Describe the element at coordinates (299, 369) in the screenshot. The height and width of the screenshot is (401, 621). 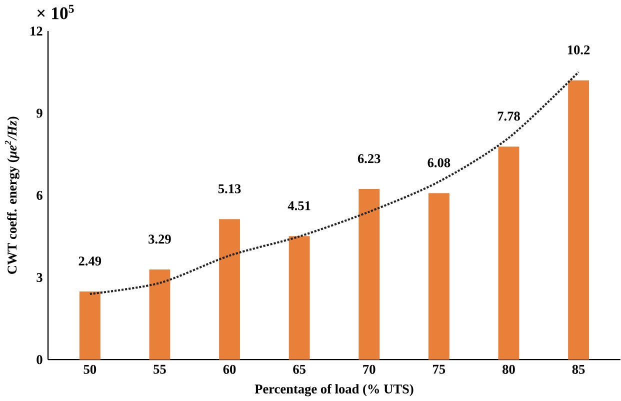
I see `x-tick-label: 65` at that location.